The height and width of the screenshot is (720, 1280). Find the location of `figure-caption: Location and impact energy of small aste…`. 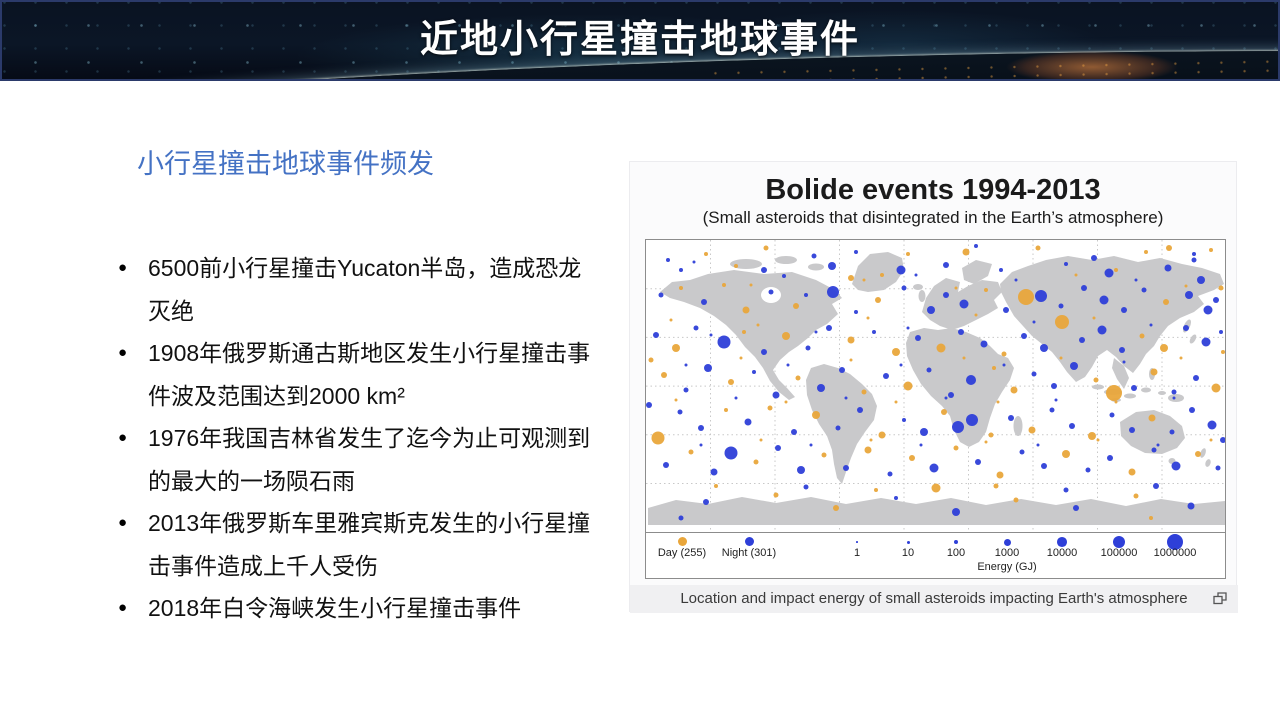

figure-caption: Location and impact energy of small aste… is located at coordinates (934, 598).